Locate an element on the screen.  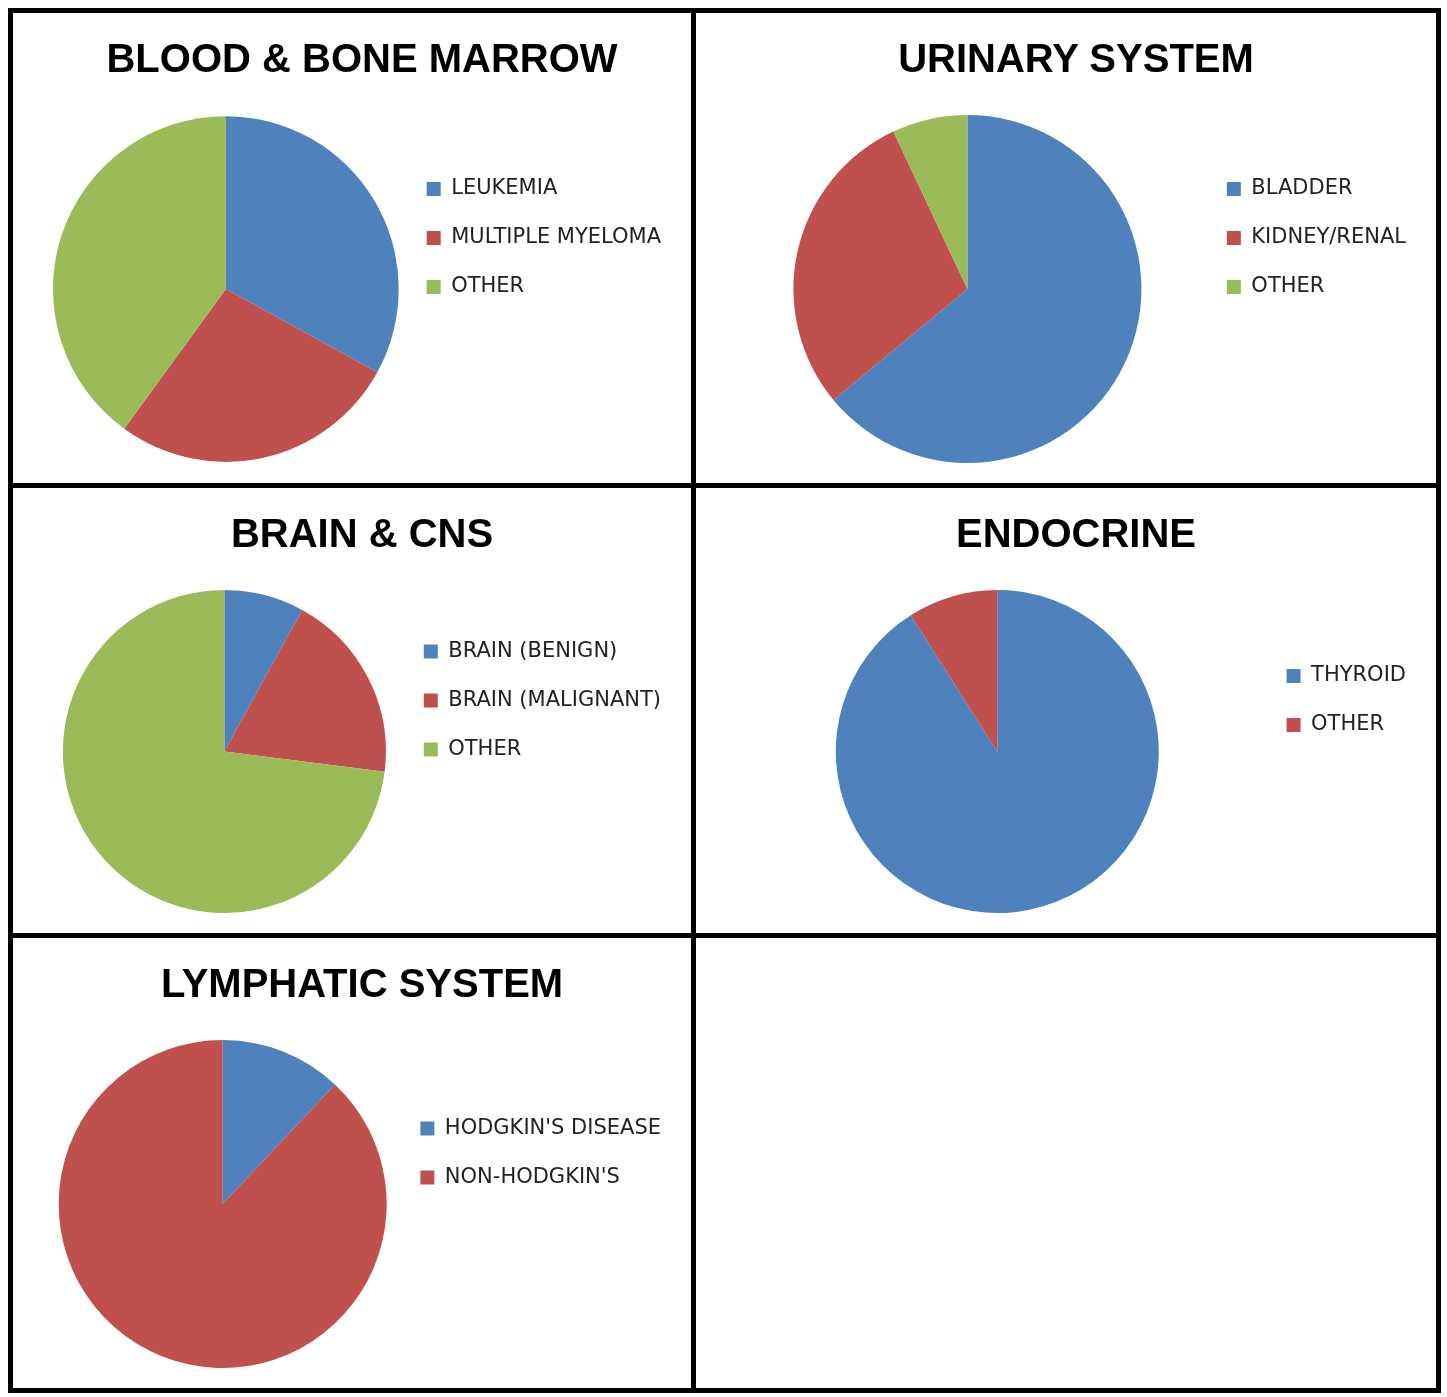
legend-label: HODGKIN'S DISEASE is located at coordinates (553, 1126).